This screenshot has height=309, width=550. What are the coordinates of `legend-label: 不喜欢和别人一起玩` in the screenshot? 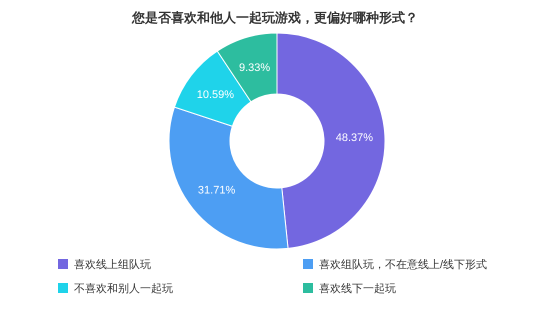 It's located at (123, 288).